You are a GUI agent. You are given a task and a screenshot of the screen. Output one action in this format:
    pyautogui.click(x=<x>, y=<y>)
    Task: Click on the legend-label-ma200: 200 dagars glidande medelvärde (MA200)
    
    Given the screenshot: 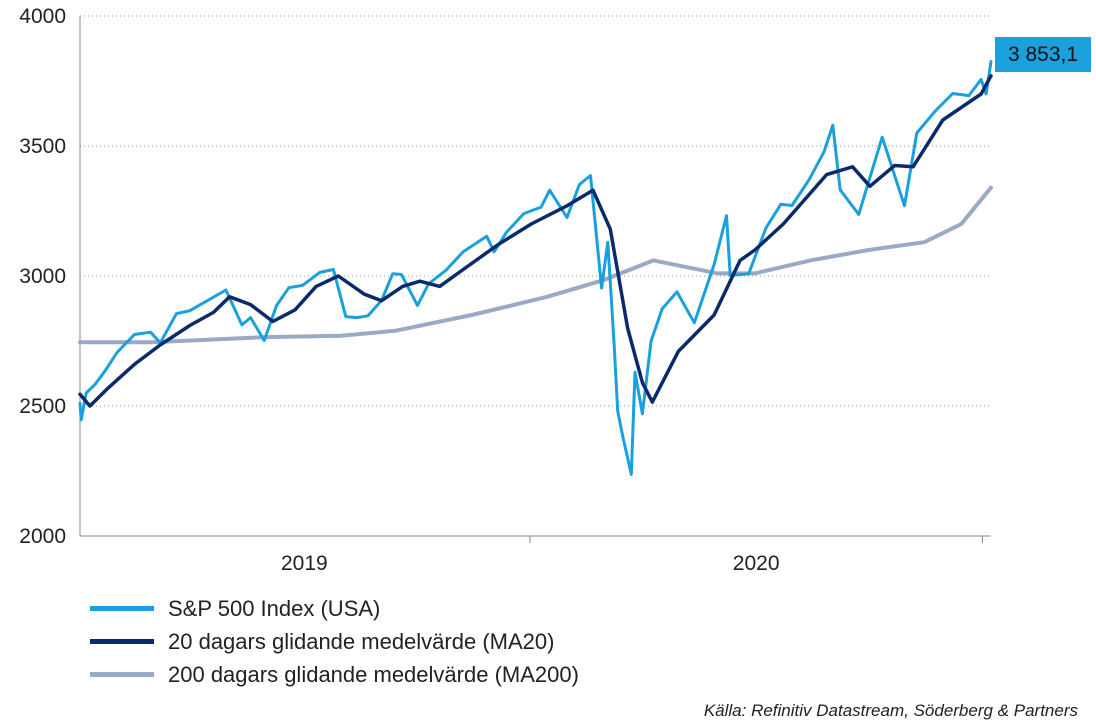 What is the action you would take?
    pyautogui.click(x=373, y=674)
    